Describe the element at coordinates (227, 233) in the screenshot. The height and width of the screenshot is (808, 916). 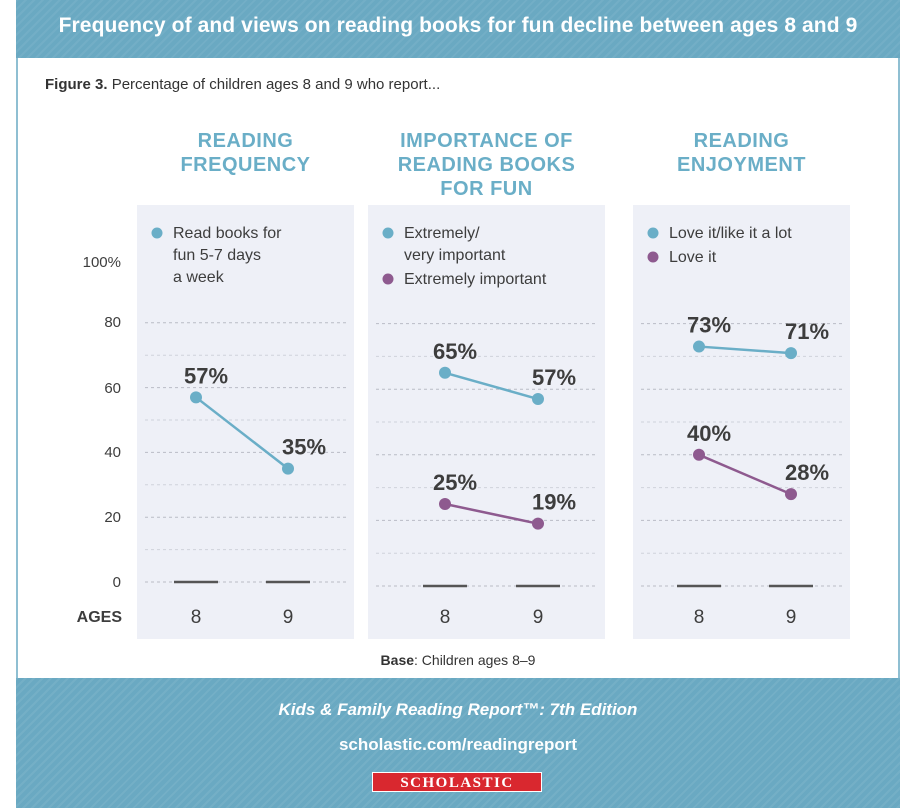
I see `legend-label: Read books for` at that location.